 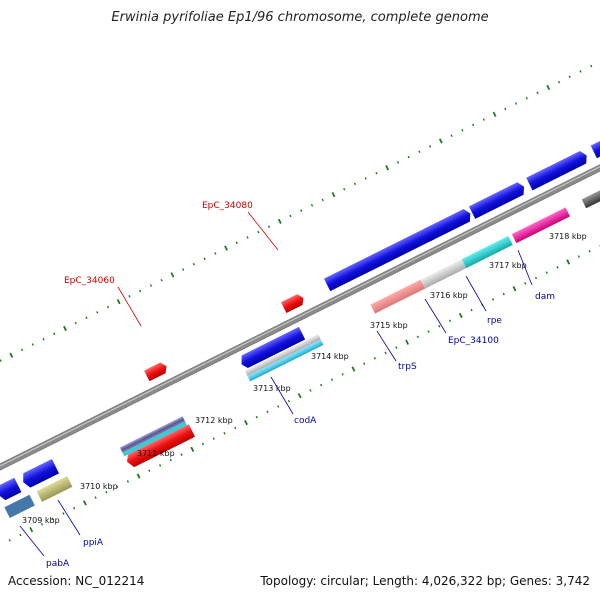 What do you see at coordinates (487, 252) in the screenshot?
I see `gene-rpe` at bounding box center [487, 252].